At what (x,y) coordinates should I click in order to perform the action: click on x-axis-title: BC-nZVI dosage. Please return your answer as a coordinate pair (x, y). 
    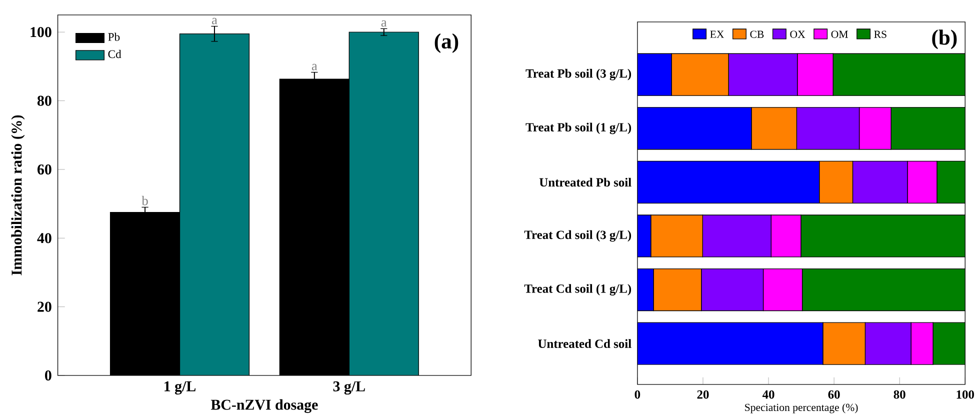
    Looking at the image, I should click on (264, 406).